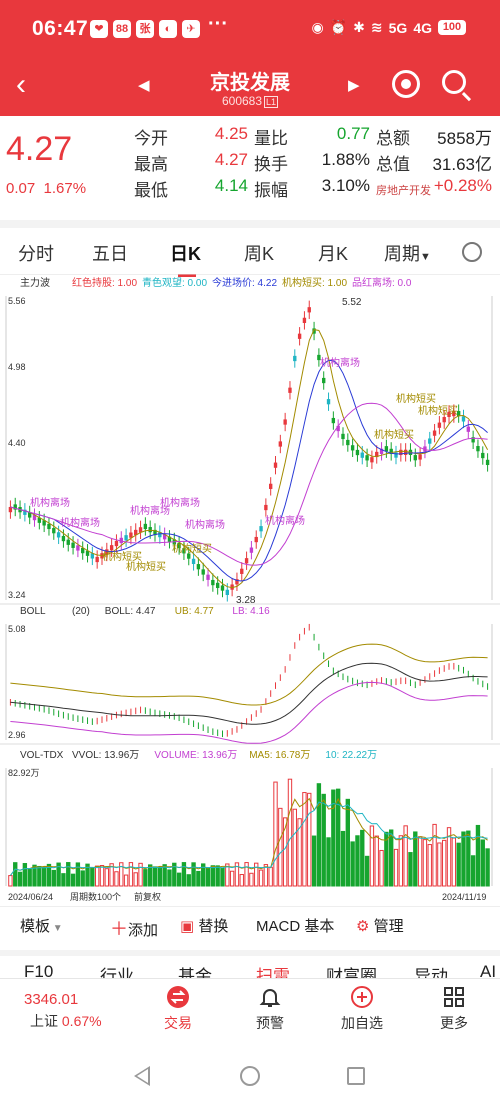 The height and width of the screenshot is (1110, 500). Describe the element at coordinates (333, 254) in the screenshot. I see `tab-monthly-k: 月K` at that location.